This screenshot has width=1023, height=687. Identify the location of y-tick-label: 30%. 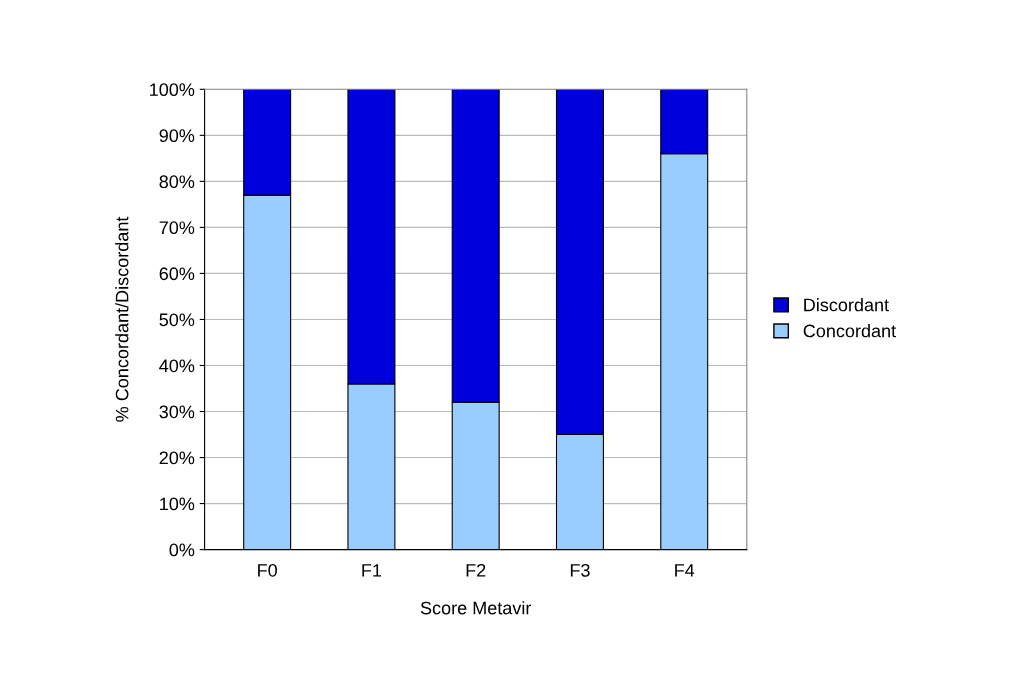
(177, 412).